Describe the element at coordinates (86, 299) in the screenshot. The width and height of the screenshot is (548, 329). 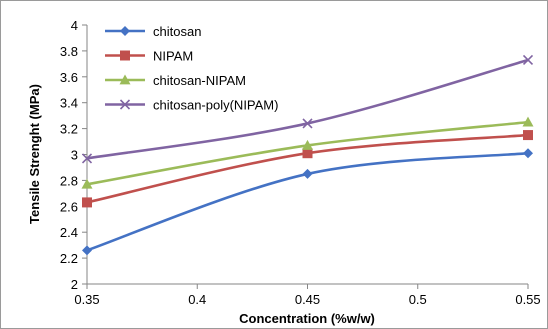
I see `x-tick-label: 0.35` at that location.